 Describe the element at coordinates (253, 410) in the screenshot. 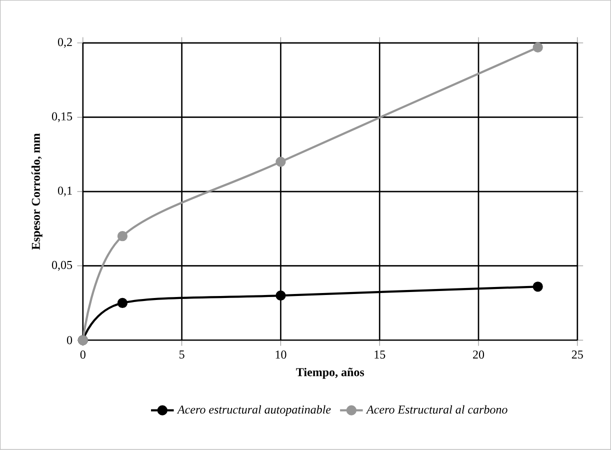

I see `legend-label: Acero estructural autopatinable` at that location.